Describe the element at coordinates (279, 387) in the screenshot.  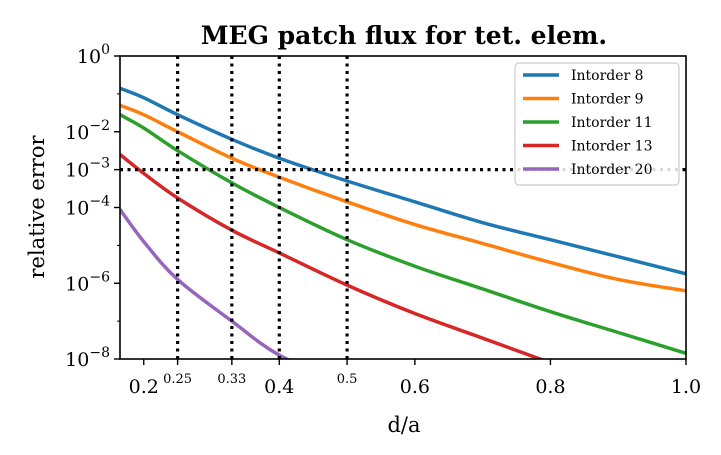
I see `x-tick-label: 0.4` at that location.